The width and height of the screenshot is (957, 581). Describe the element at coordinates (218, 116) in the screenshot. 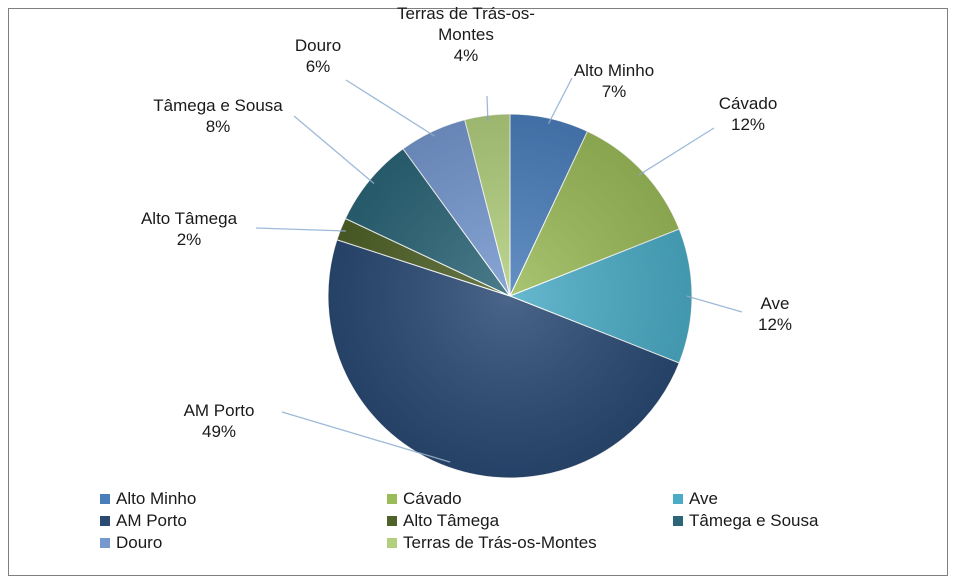

I see `data-label: Tâmega e Sousa 8%` at that location.